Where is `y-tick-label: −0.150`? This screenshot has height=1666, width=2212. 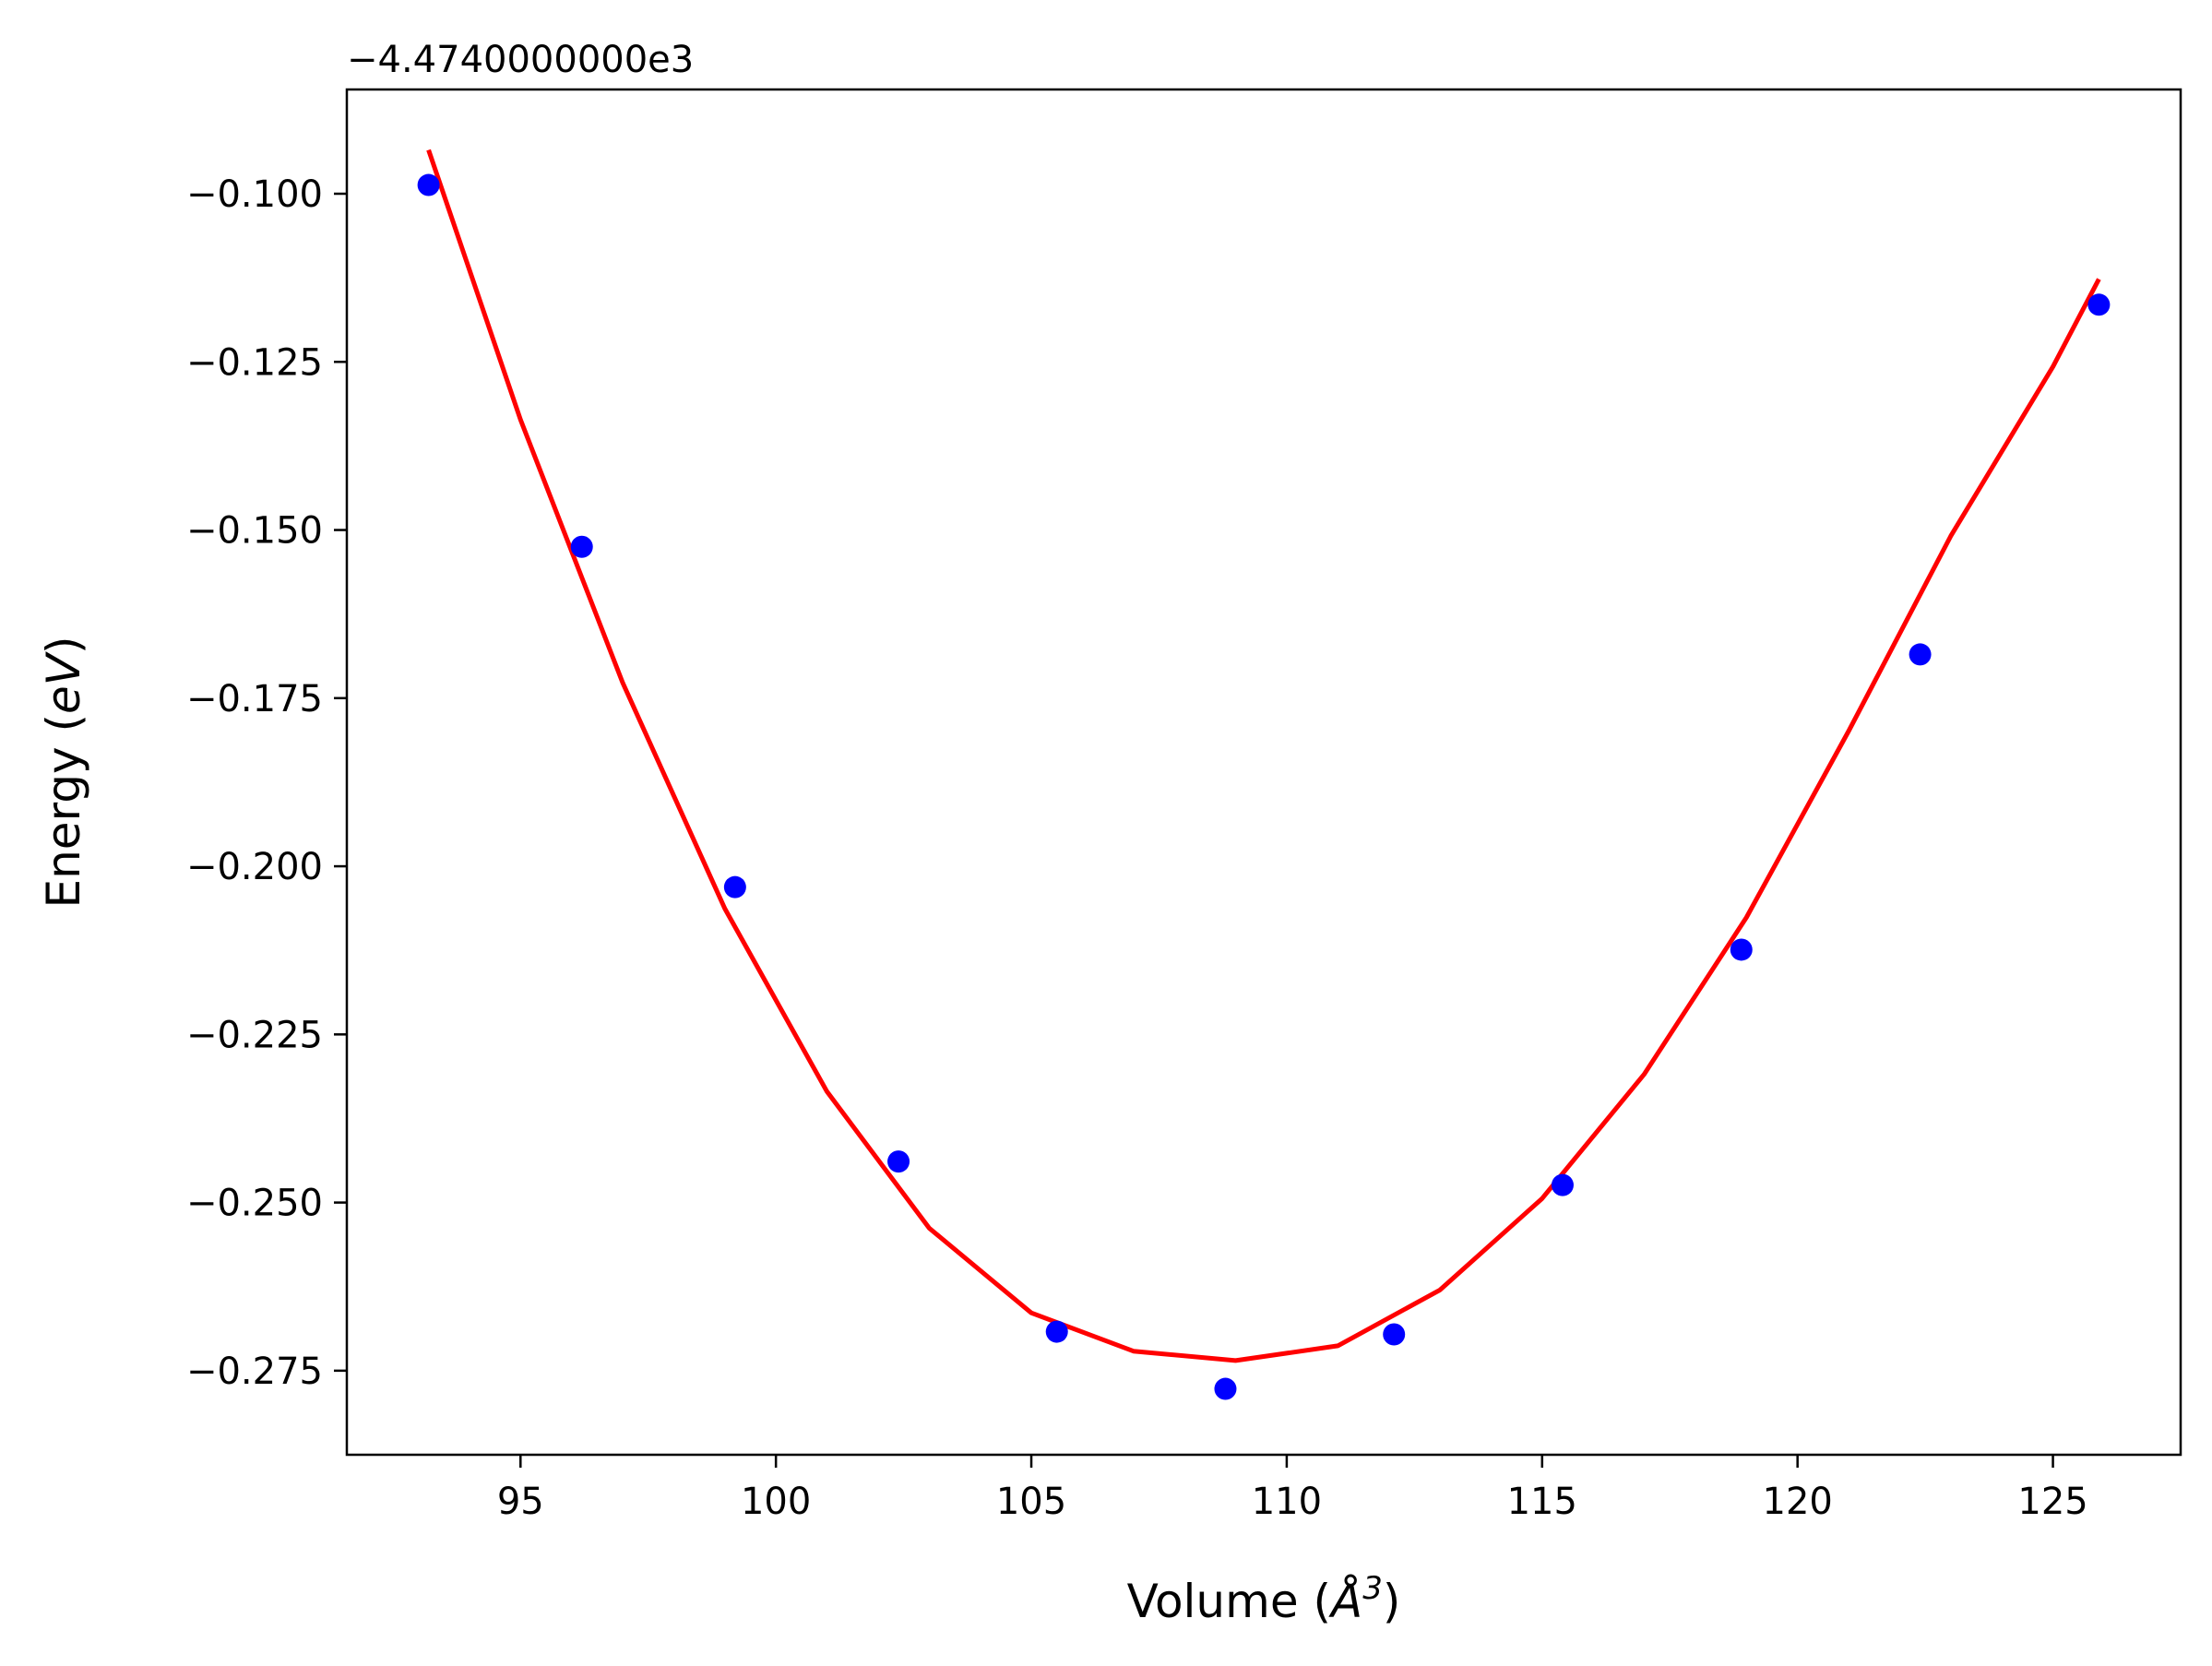
y-tick-label: −0.150 is located at coordinates (254, 531).